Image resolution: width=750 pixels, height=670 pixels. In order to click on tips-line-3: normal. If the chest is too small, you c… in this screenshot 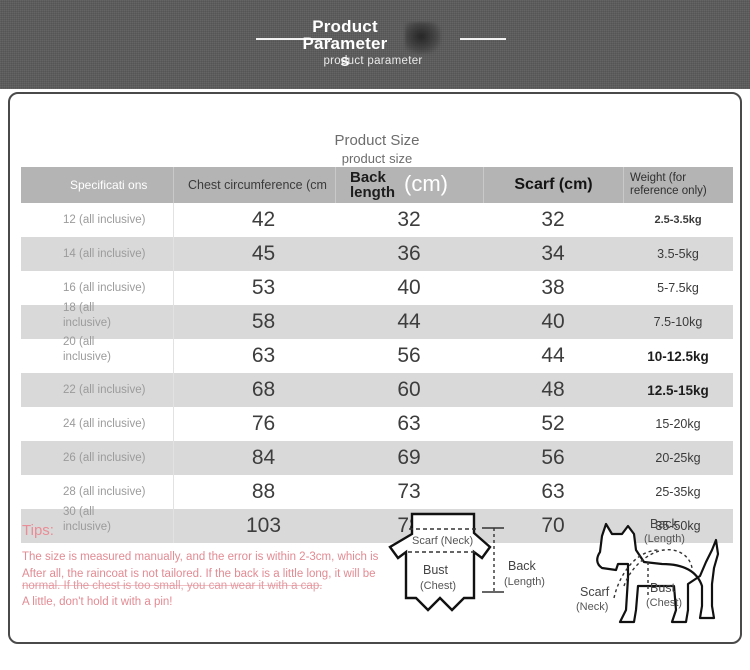, I will do `click(172, 586)`.